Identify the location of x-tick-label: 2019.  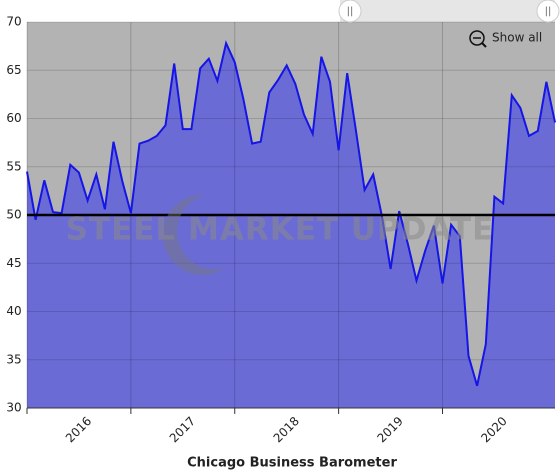
(389, 429).